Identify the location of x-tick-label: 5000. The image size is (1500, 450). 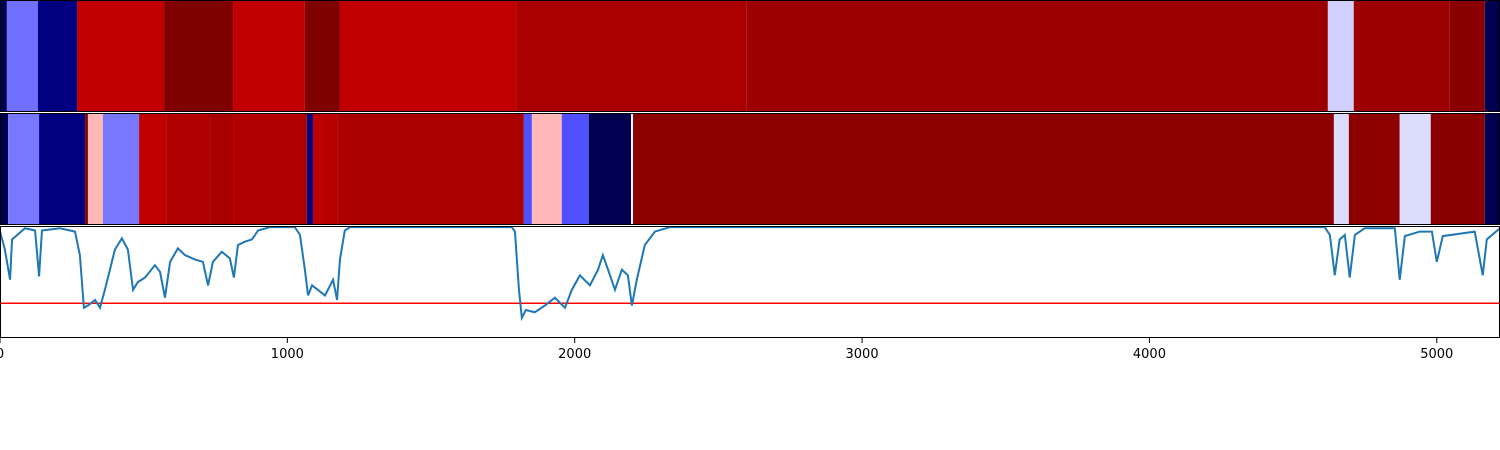
(1436, 354).